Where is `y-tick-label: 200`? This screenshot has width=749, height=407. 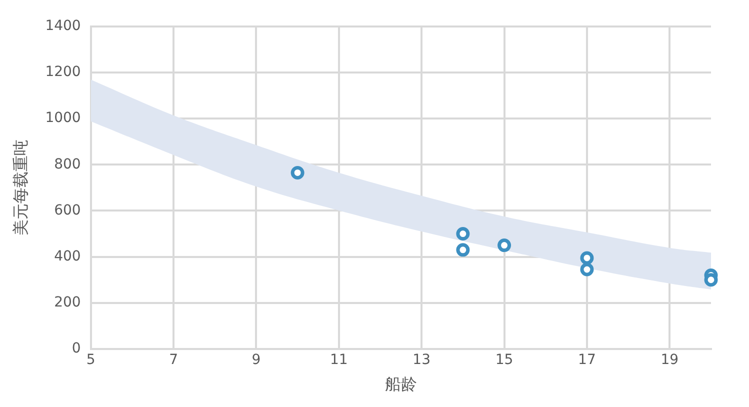 y-tick-label: 200 is located at coordinates (67, 302).